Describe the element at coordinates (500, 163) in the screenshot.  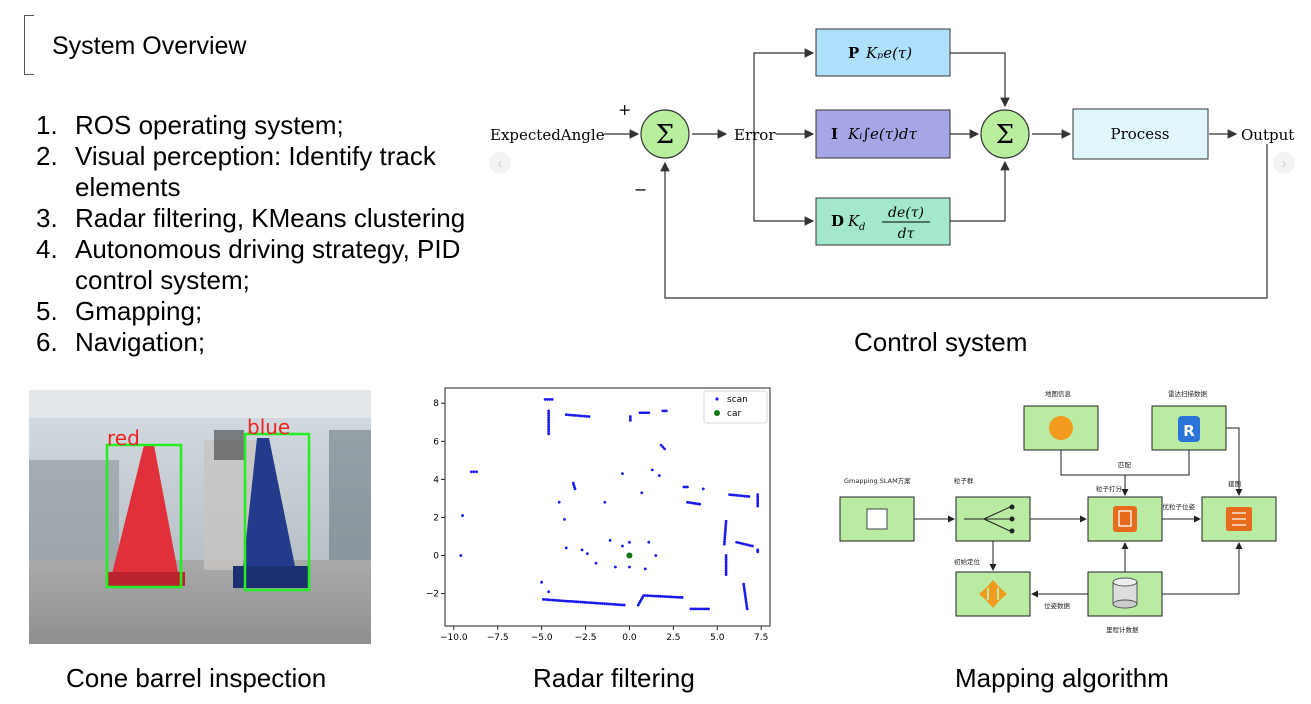
I see `chevron-left-icon: ‹` at that location.